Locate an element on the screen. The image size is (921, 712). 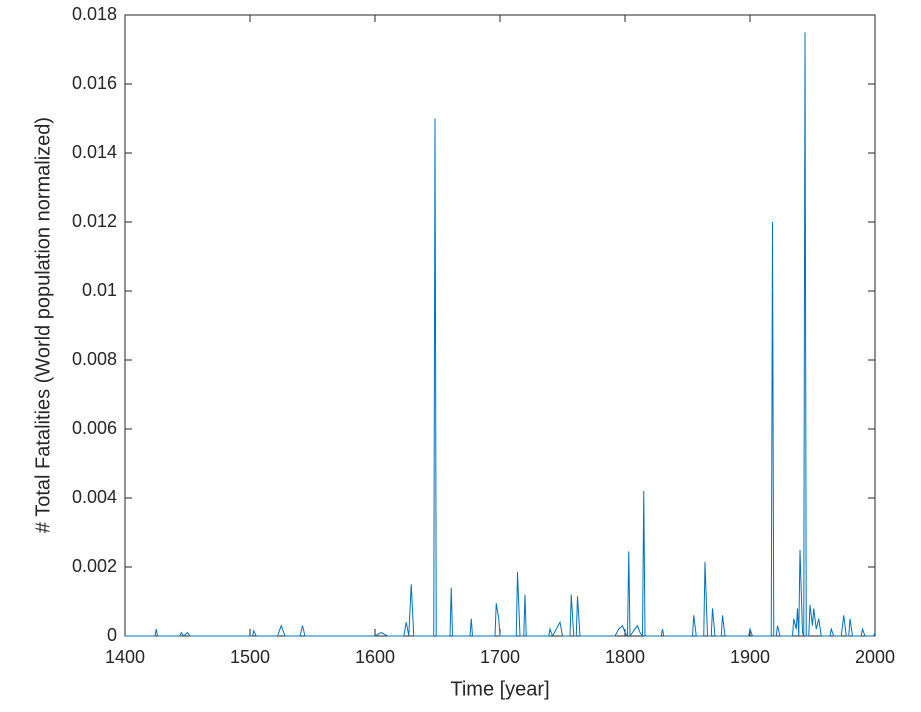
y-tick-label: 0.012 is located at coordinates (94, 221).